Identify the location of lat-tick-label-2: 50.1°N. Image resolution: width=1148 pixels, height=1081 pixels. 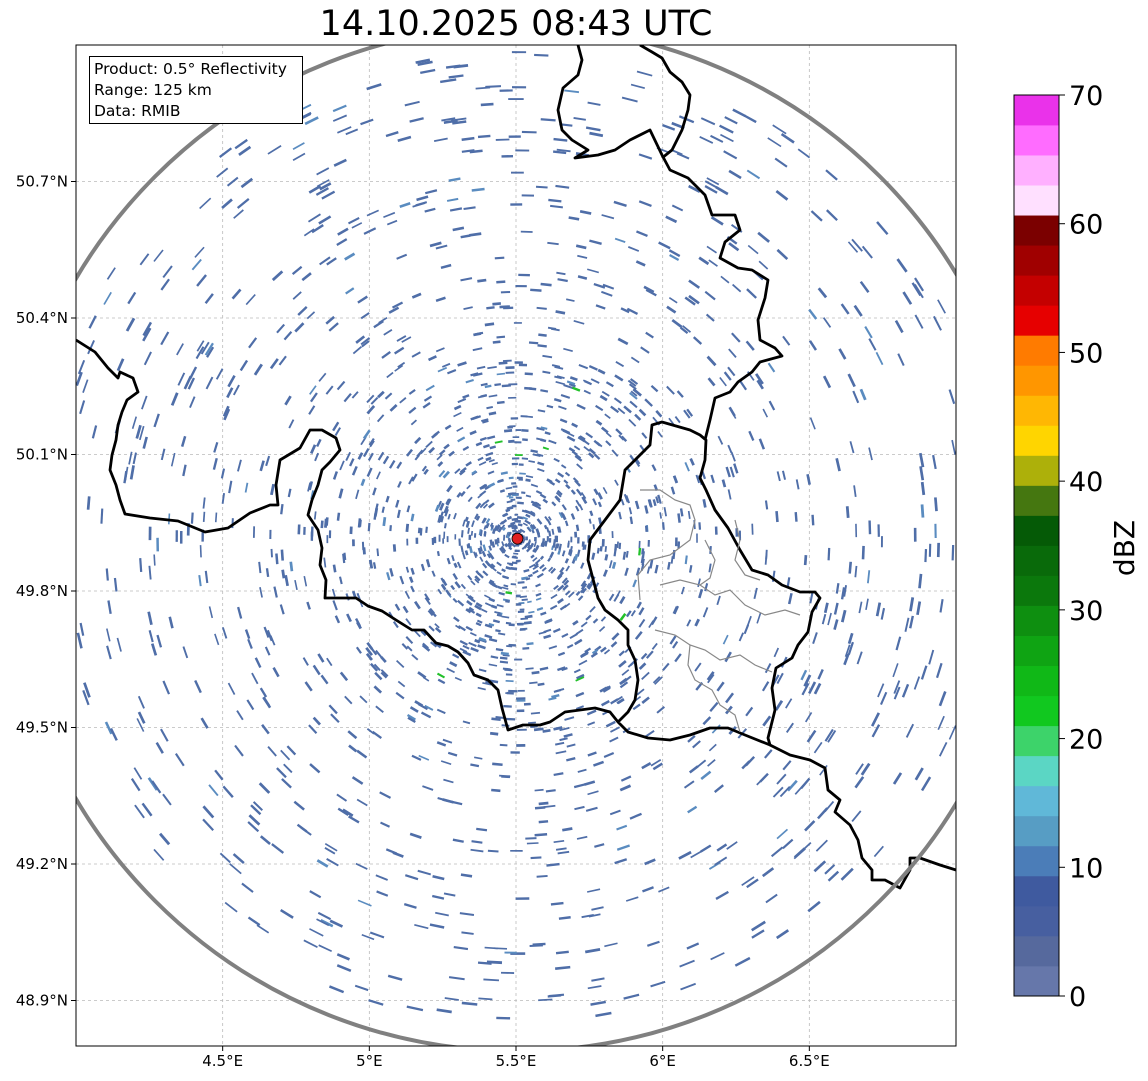
(42, 455).